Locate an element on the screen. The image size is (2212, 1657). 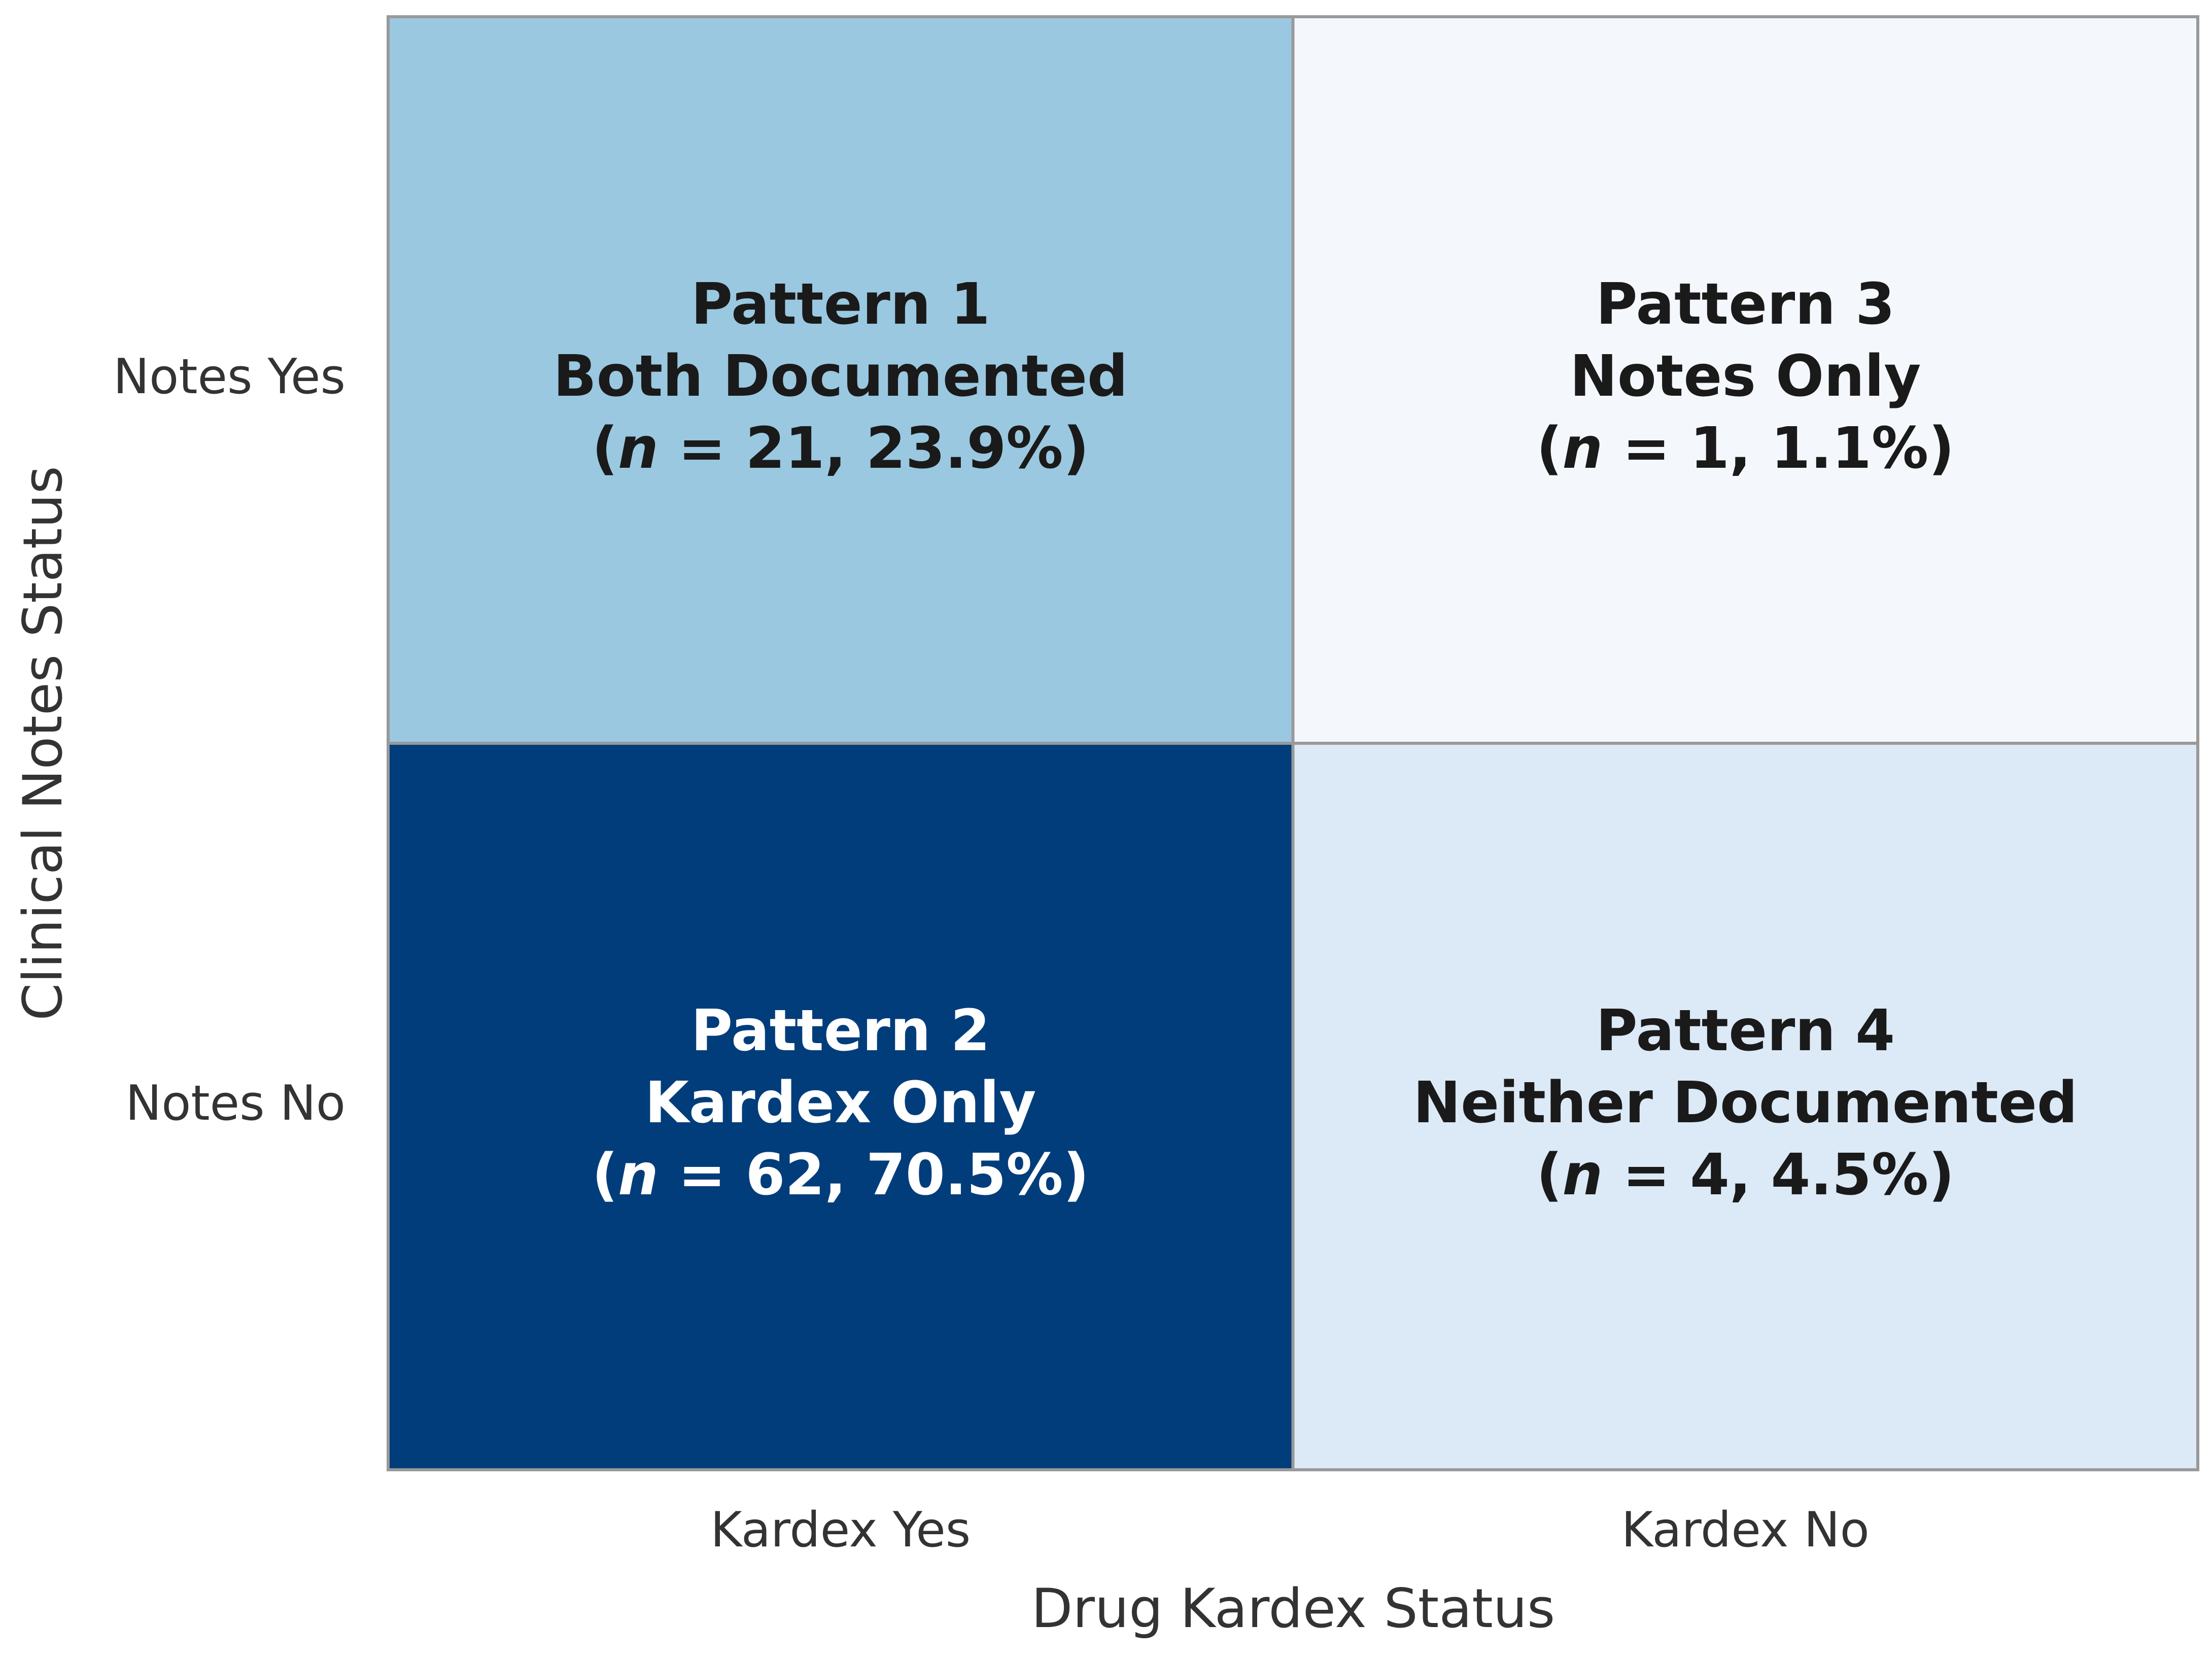
cell-title: Pattern 1 is located at coordinates (840, 304).